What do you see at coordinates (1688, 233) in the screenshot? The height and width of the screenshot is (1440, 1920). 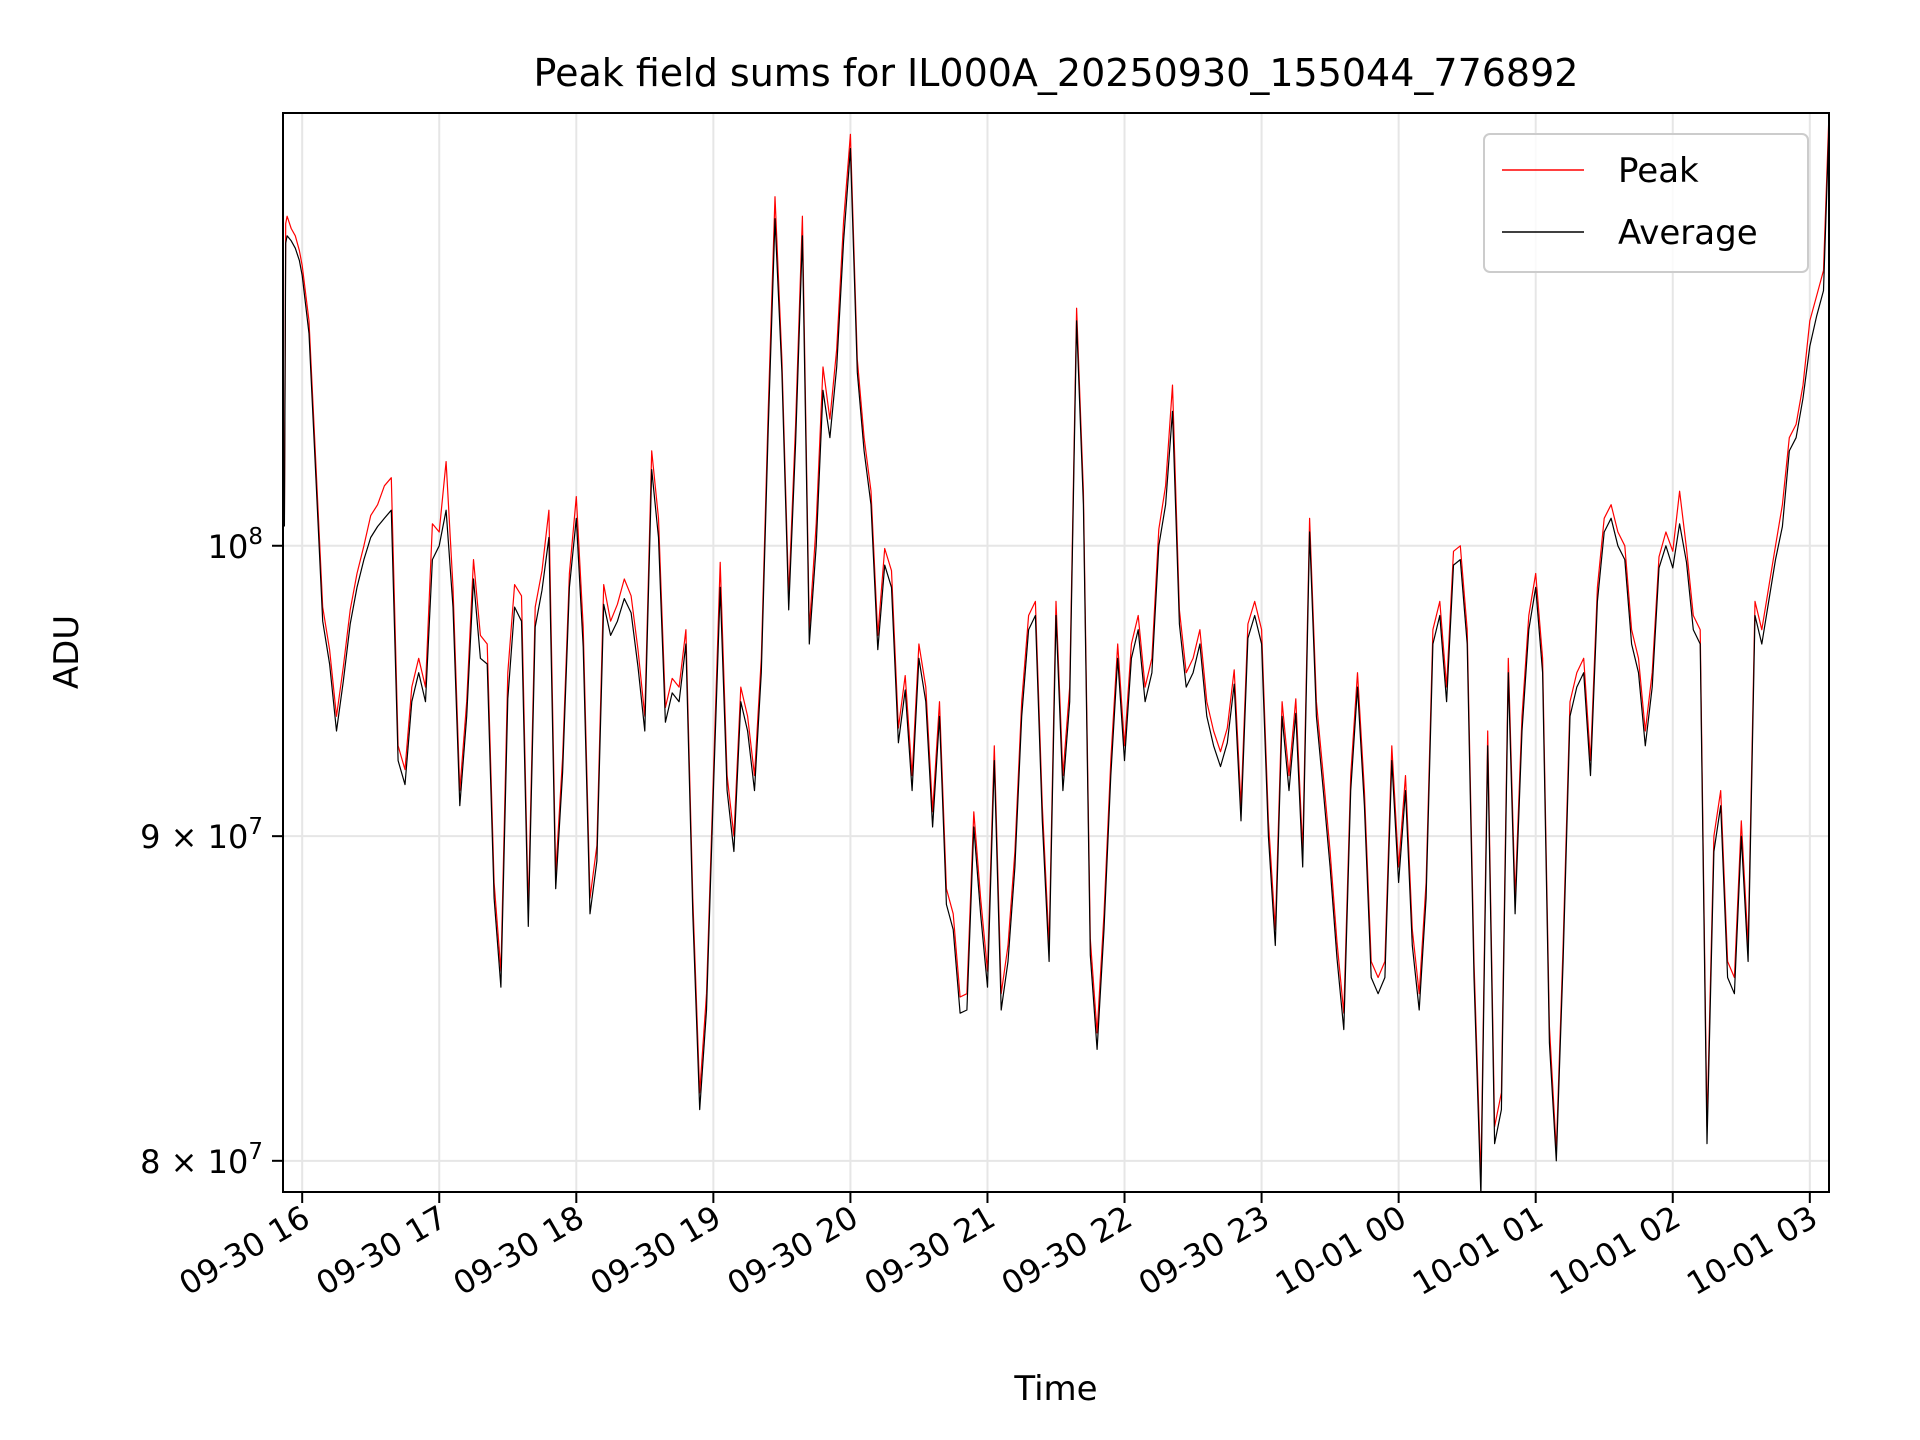 I see `legend-label-average: Average` at bounding box center [1688, 233].